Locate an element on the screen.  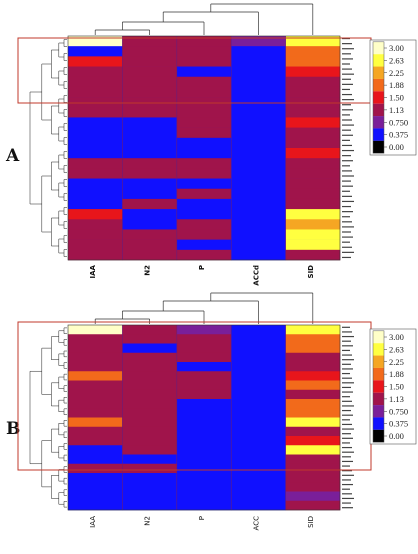
legend-tick-label: 1.88 is located at coordinates (396, 374).